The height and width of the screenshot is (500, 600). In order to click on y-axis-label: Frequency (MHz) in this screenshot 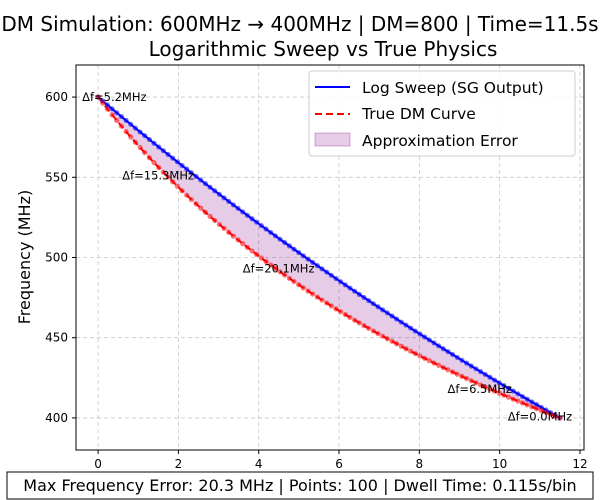, I will do `click(24, 257)`.